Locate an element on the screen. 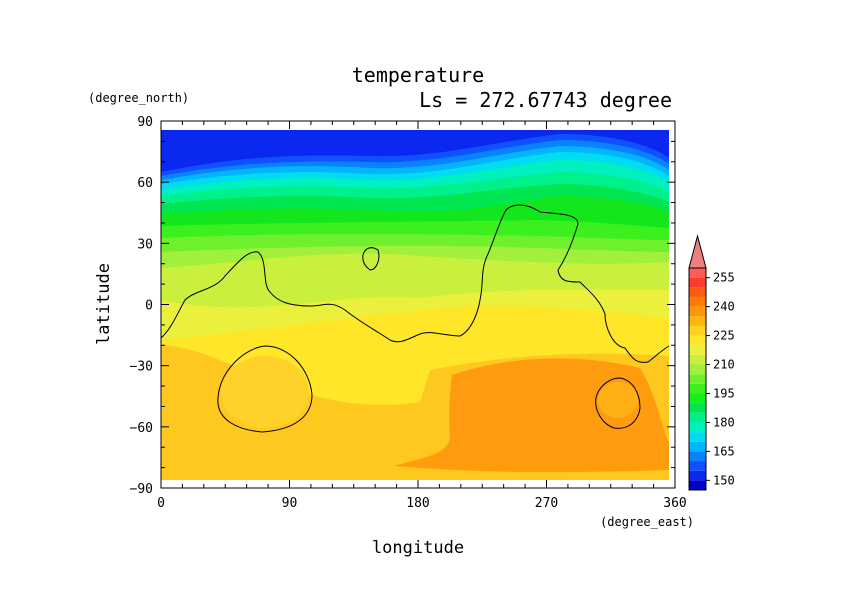 The image size is (842, 595). colorbar-tick-label: 180 is located at coordinates (724, 422).